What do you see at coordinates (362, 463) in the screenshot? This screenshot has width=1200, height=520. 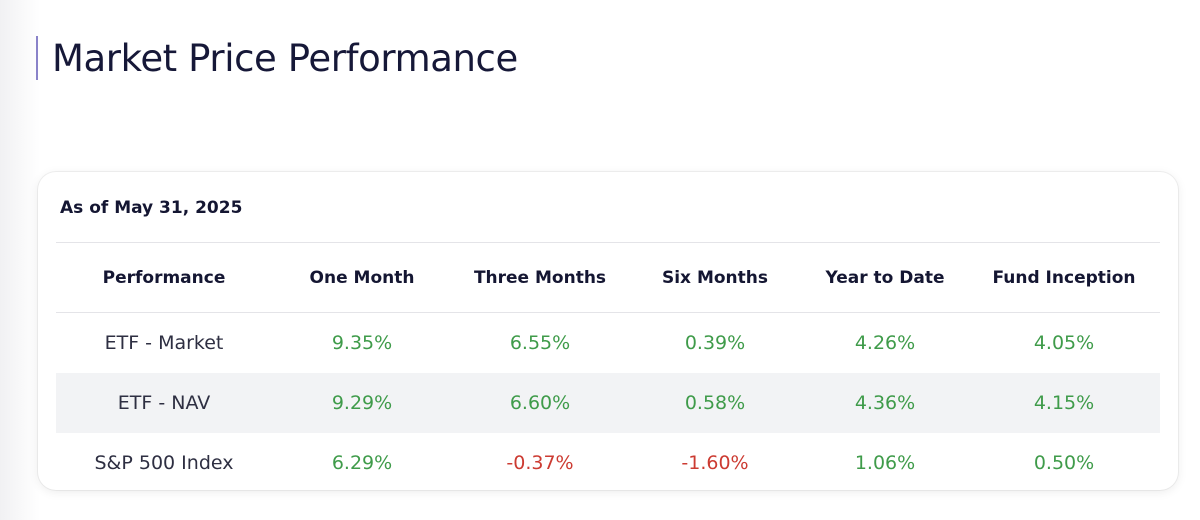 I see `table-cell: 6.29%` at bounding box center [362, 463].